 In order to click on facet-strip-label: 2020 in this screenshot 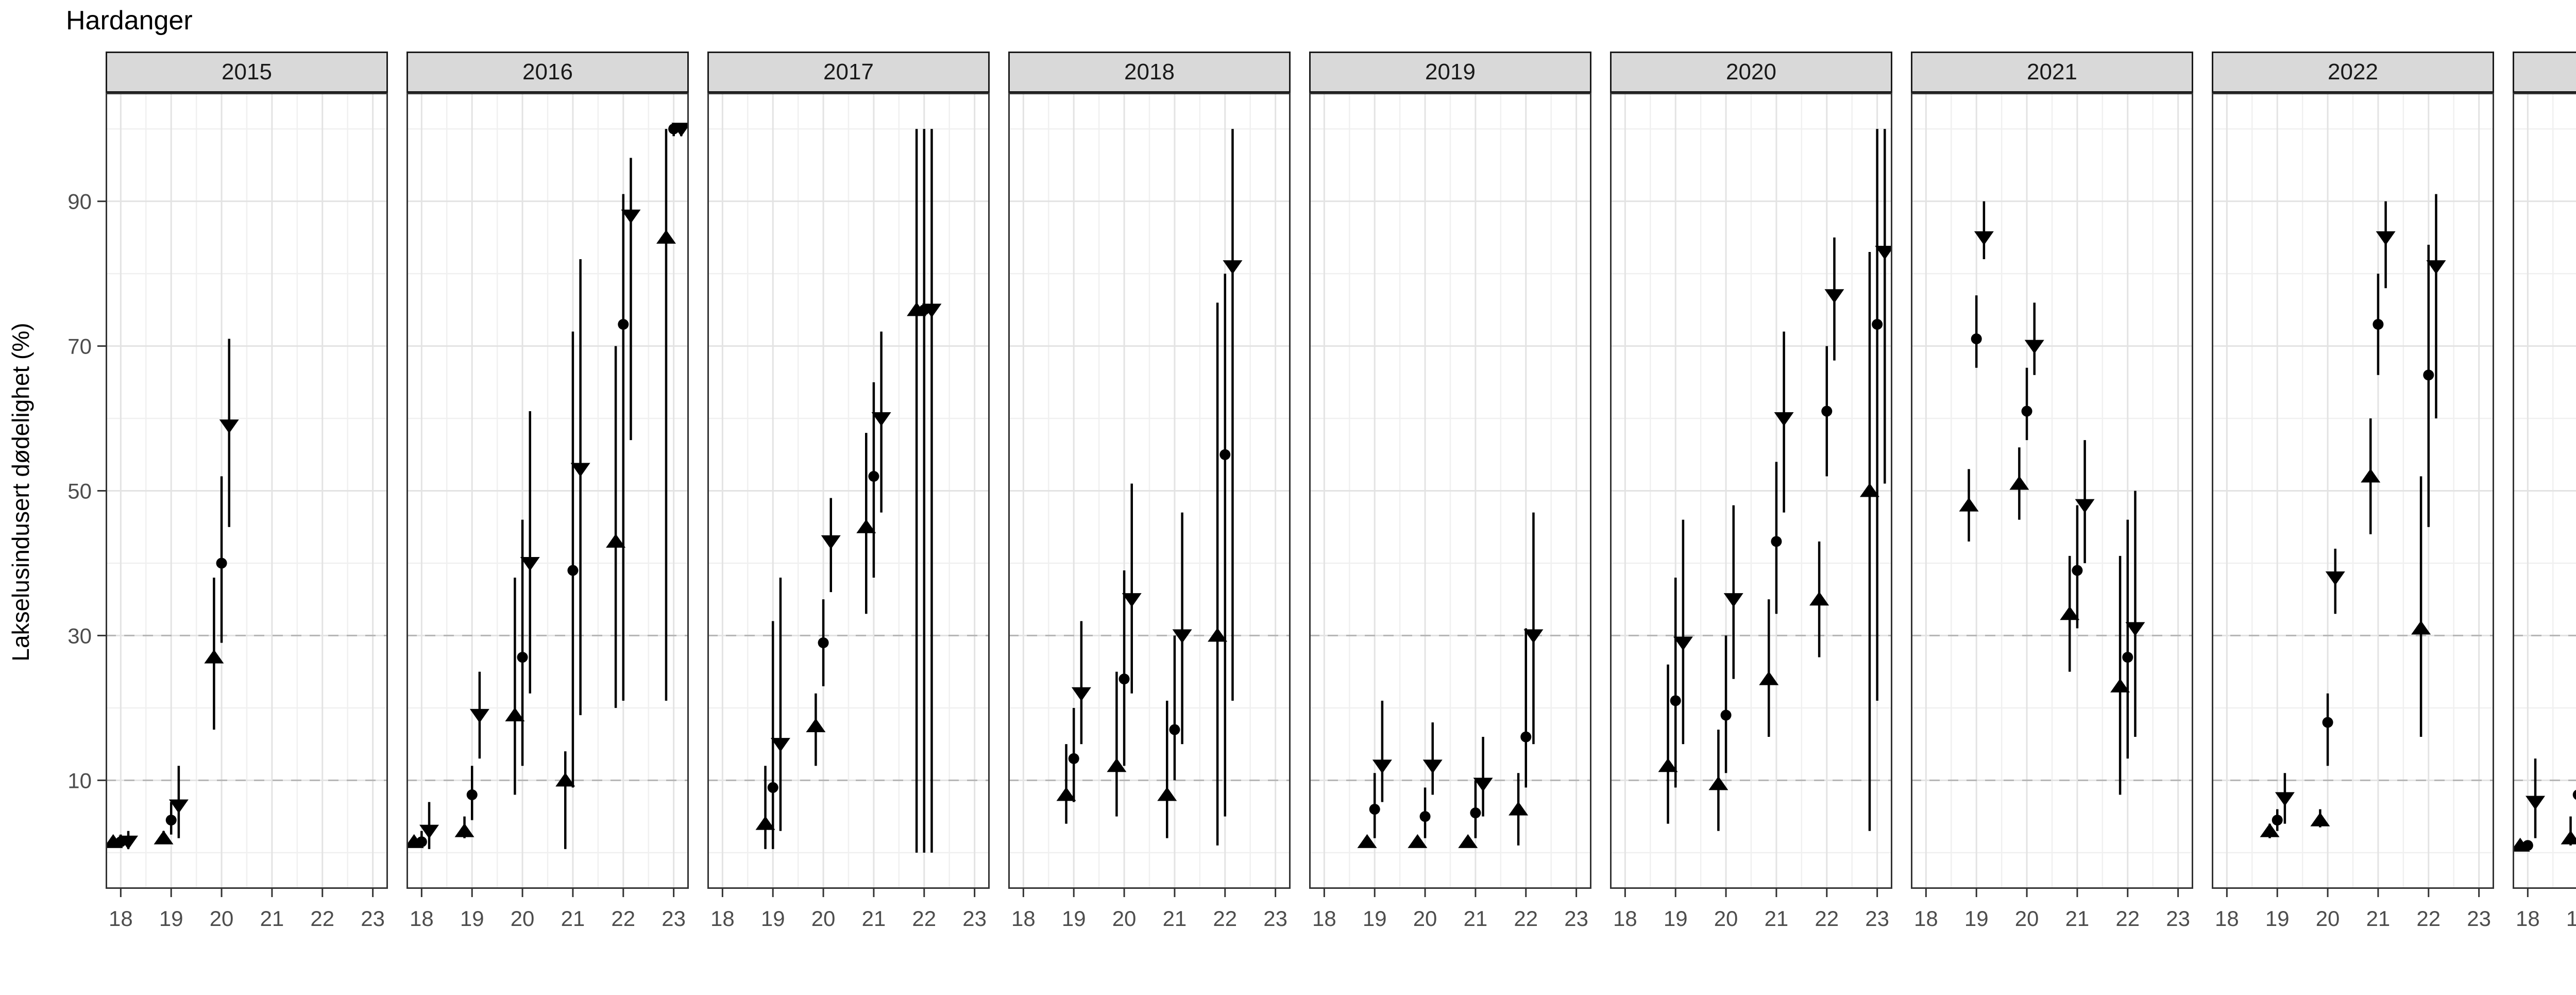, I will do `click(1751, 72)`.